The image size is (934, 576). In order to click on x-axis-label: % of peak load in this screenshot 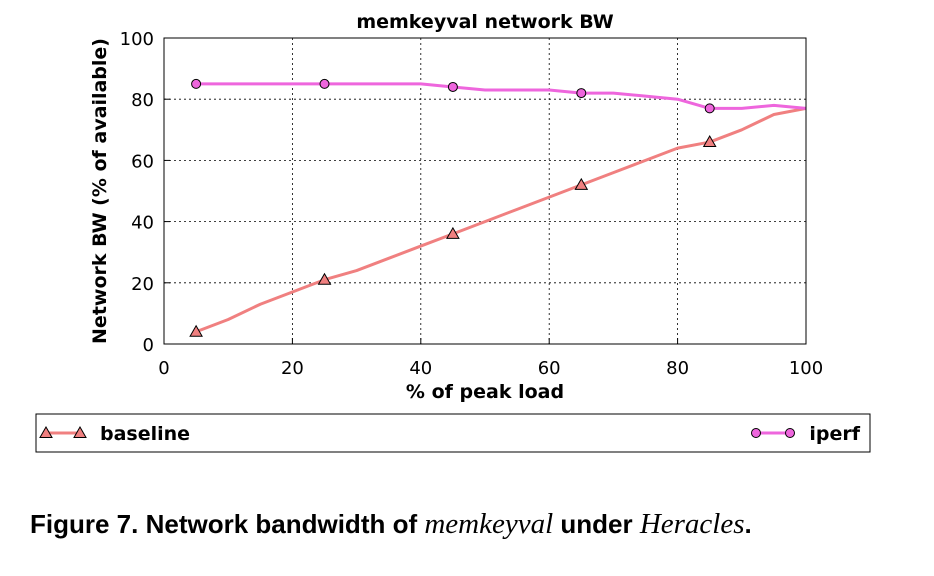, I will do `click(485, 392)`.